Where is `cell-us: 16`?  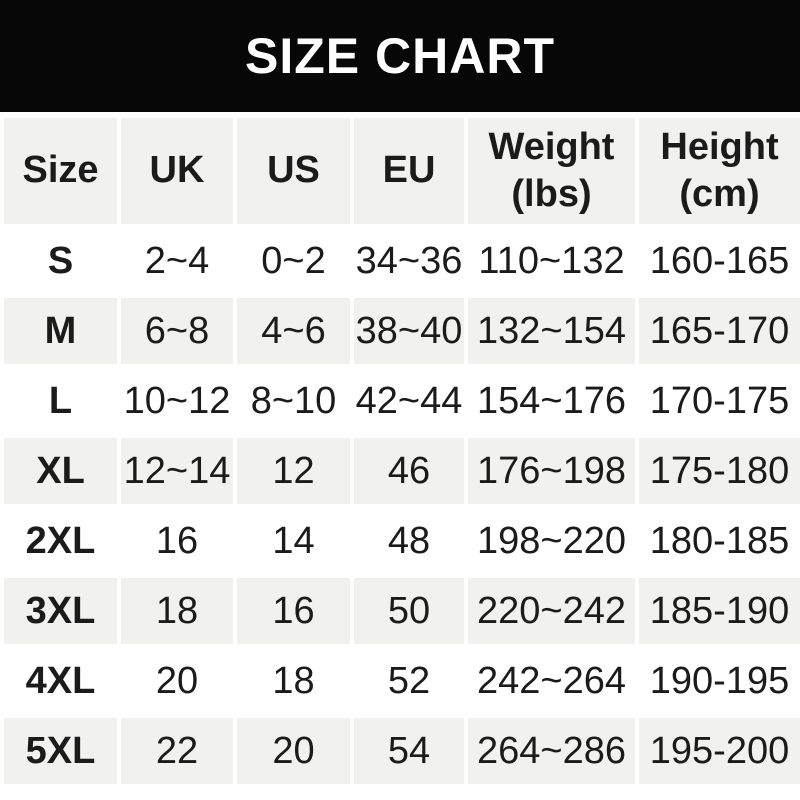
cell-us: 16 is located at coordinates (293, 611).